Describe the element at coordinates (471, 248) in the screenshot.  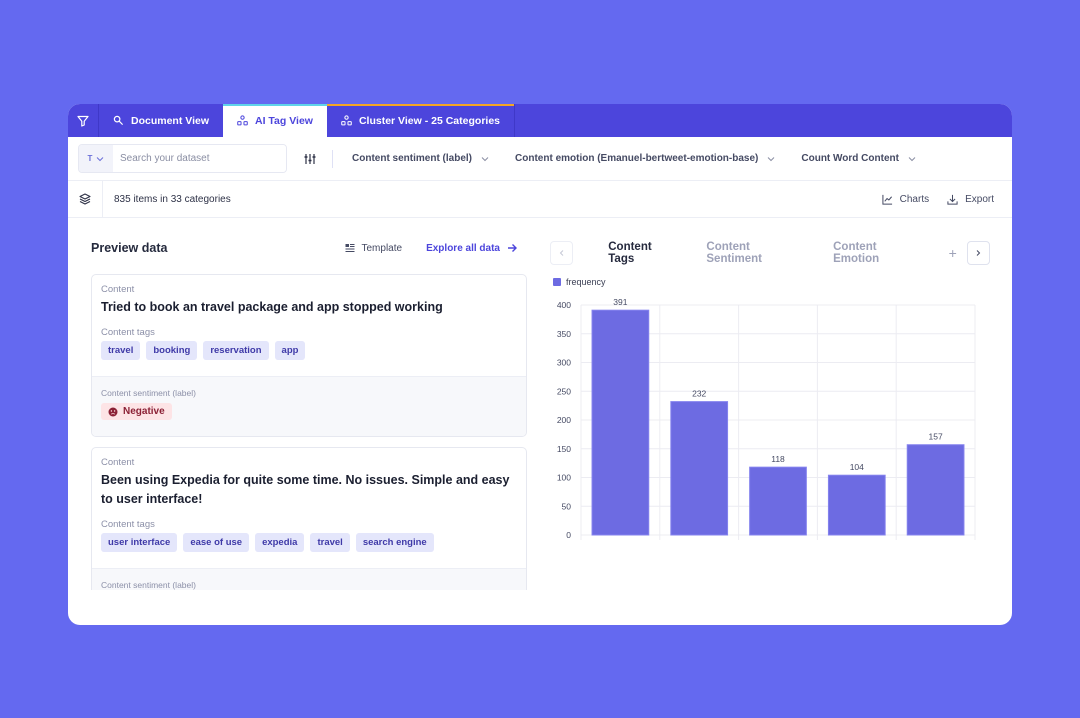
I see `explore-all-data-link: Explore all data` at that location.